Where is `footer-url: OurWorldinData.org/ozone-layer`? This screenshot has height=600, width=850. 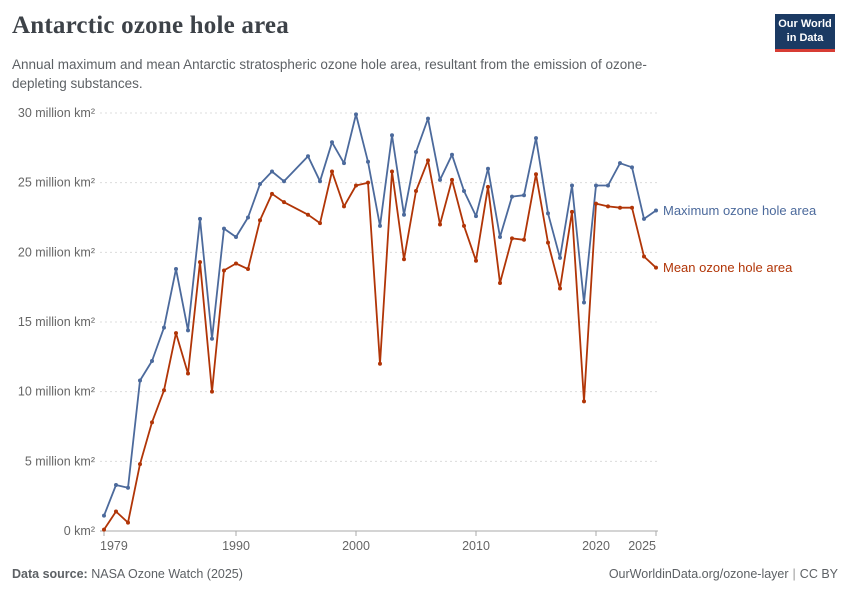
footer-url: OurWorldinData.org/ozone-layer is located at coordinates (698, 574).